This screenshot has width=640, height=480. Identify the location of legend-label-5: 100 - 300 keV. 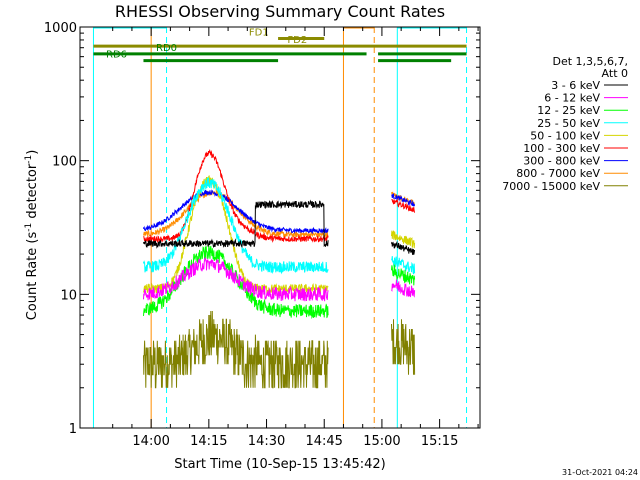
(561, 148).